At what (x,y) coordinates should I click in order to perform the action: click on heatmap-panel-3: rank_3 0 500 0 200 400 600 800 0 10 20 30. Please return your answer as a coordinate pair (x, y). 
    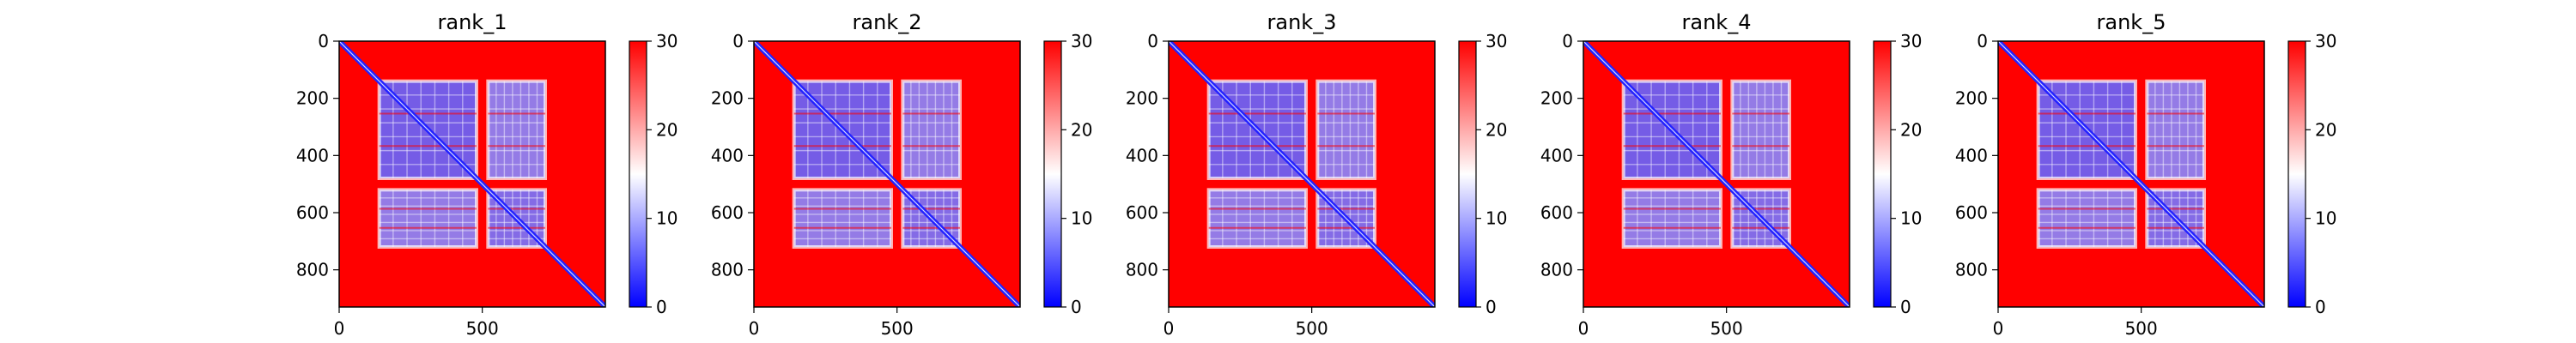
    Looking at the image, I should click on (1317, 174).